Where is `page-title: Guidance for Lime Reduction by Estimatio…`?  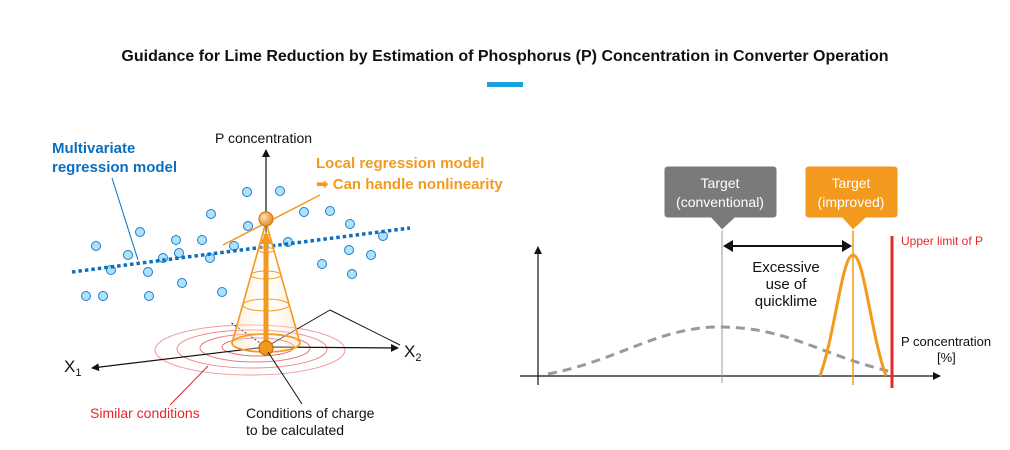
page-title: Guidance for Lime Reduction by Estimatio… is located at coordinates (505, 56).